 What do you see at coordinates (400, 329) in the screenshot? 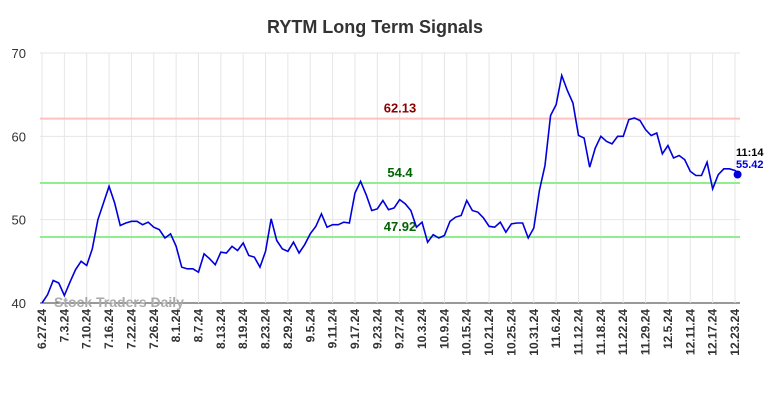
I see `x-tick-label: 9.27.24` at bounding box center [400, 329].